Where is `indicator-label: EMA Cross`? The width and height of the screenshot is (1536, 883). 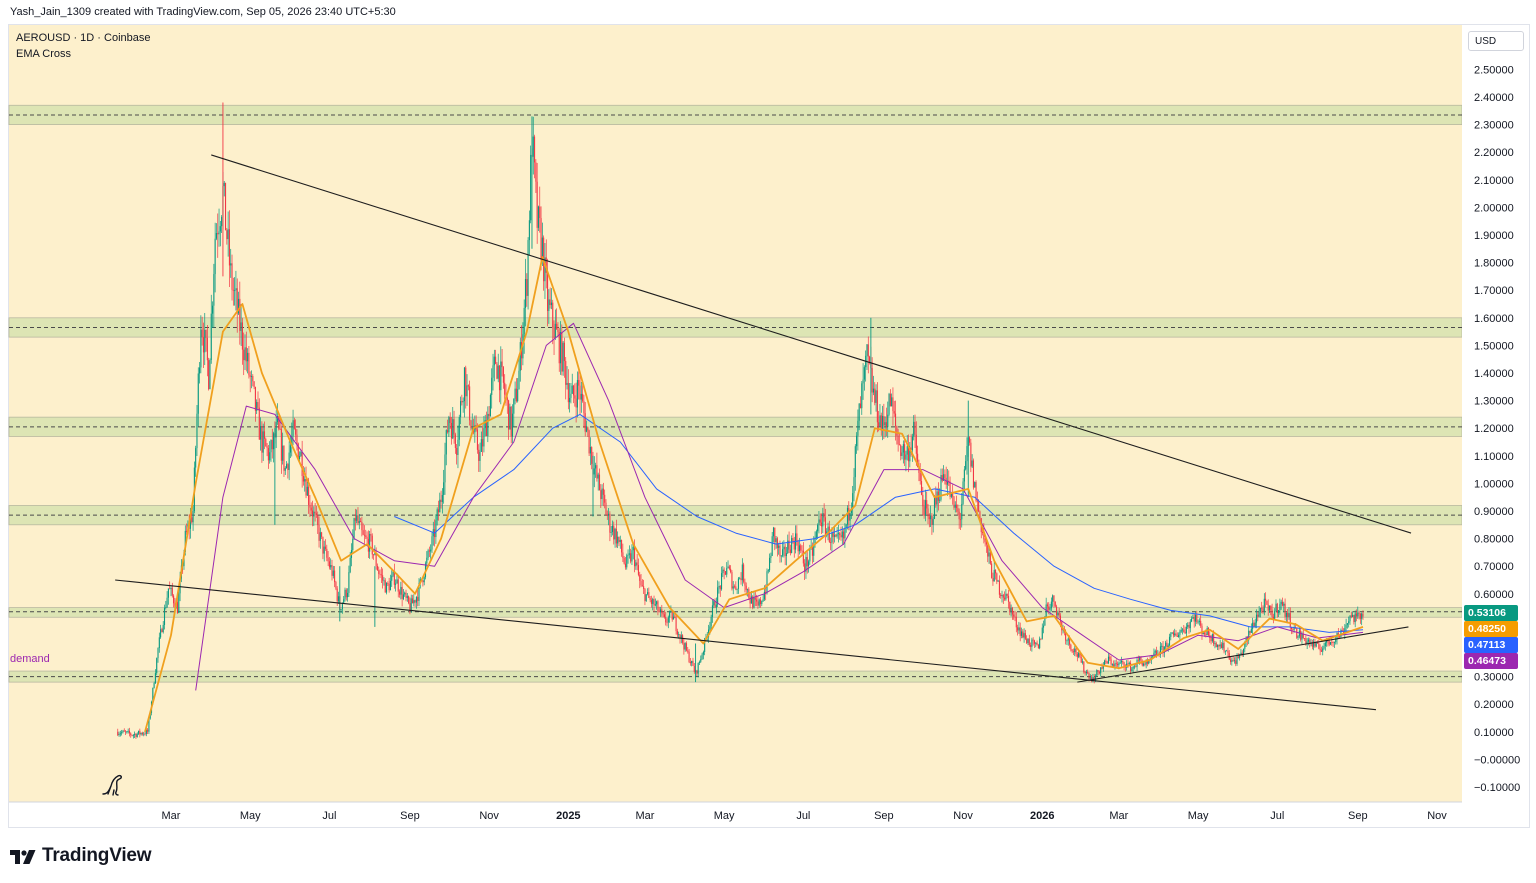 indicator-label: EMA Cross is located at coordinates (44, 54).